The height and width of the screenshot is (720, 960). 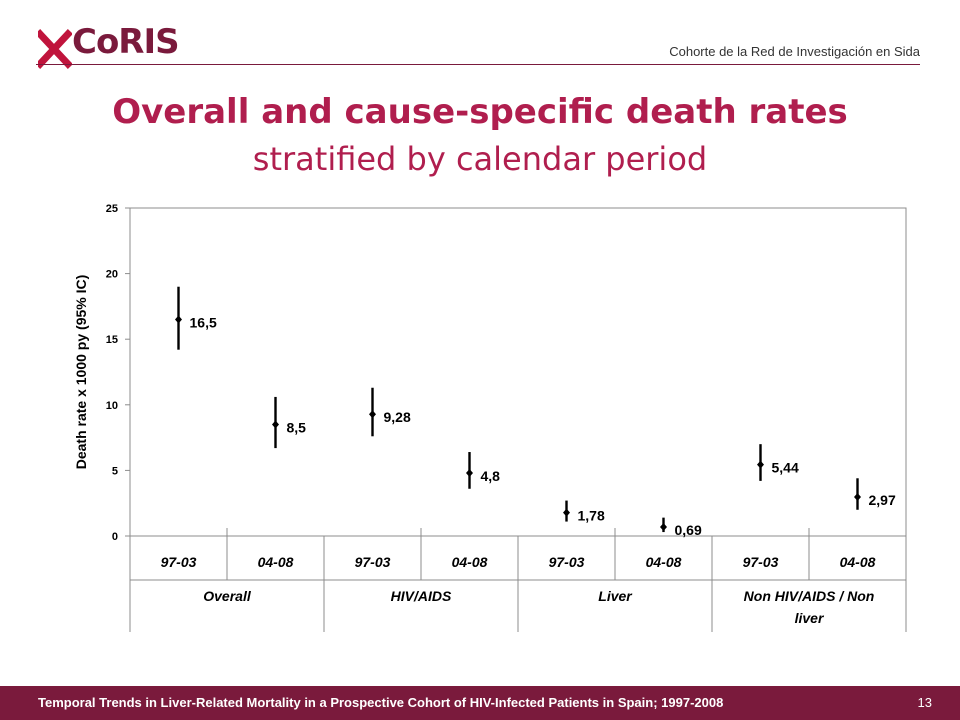 I want to click on y-tick-label: 25, so click(x=112, y=209).